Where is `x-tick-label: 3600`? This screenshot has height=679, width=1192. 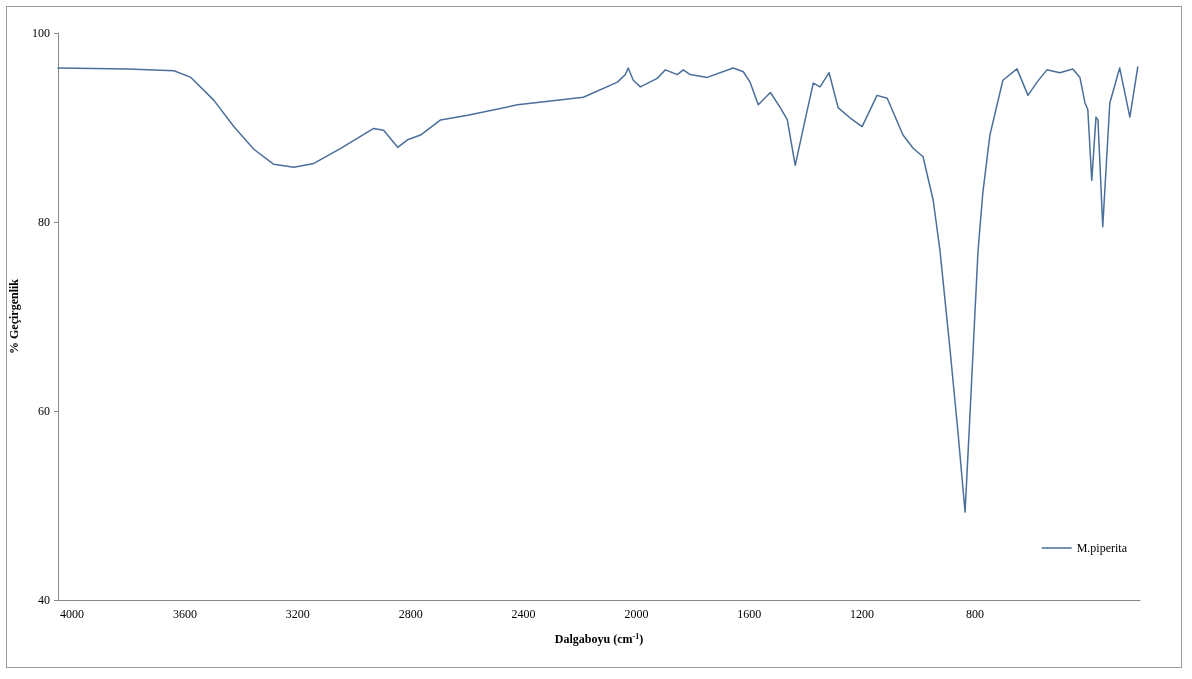 x-tick-label: 3600 is located at coordinates (184, 614).